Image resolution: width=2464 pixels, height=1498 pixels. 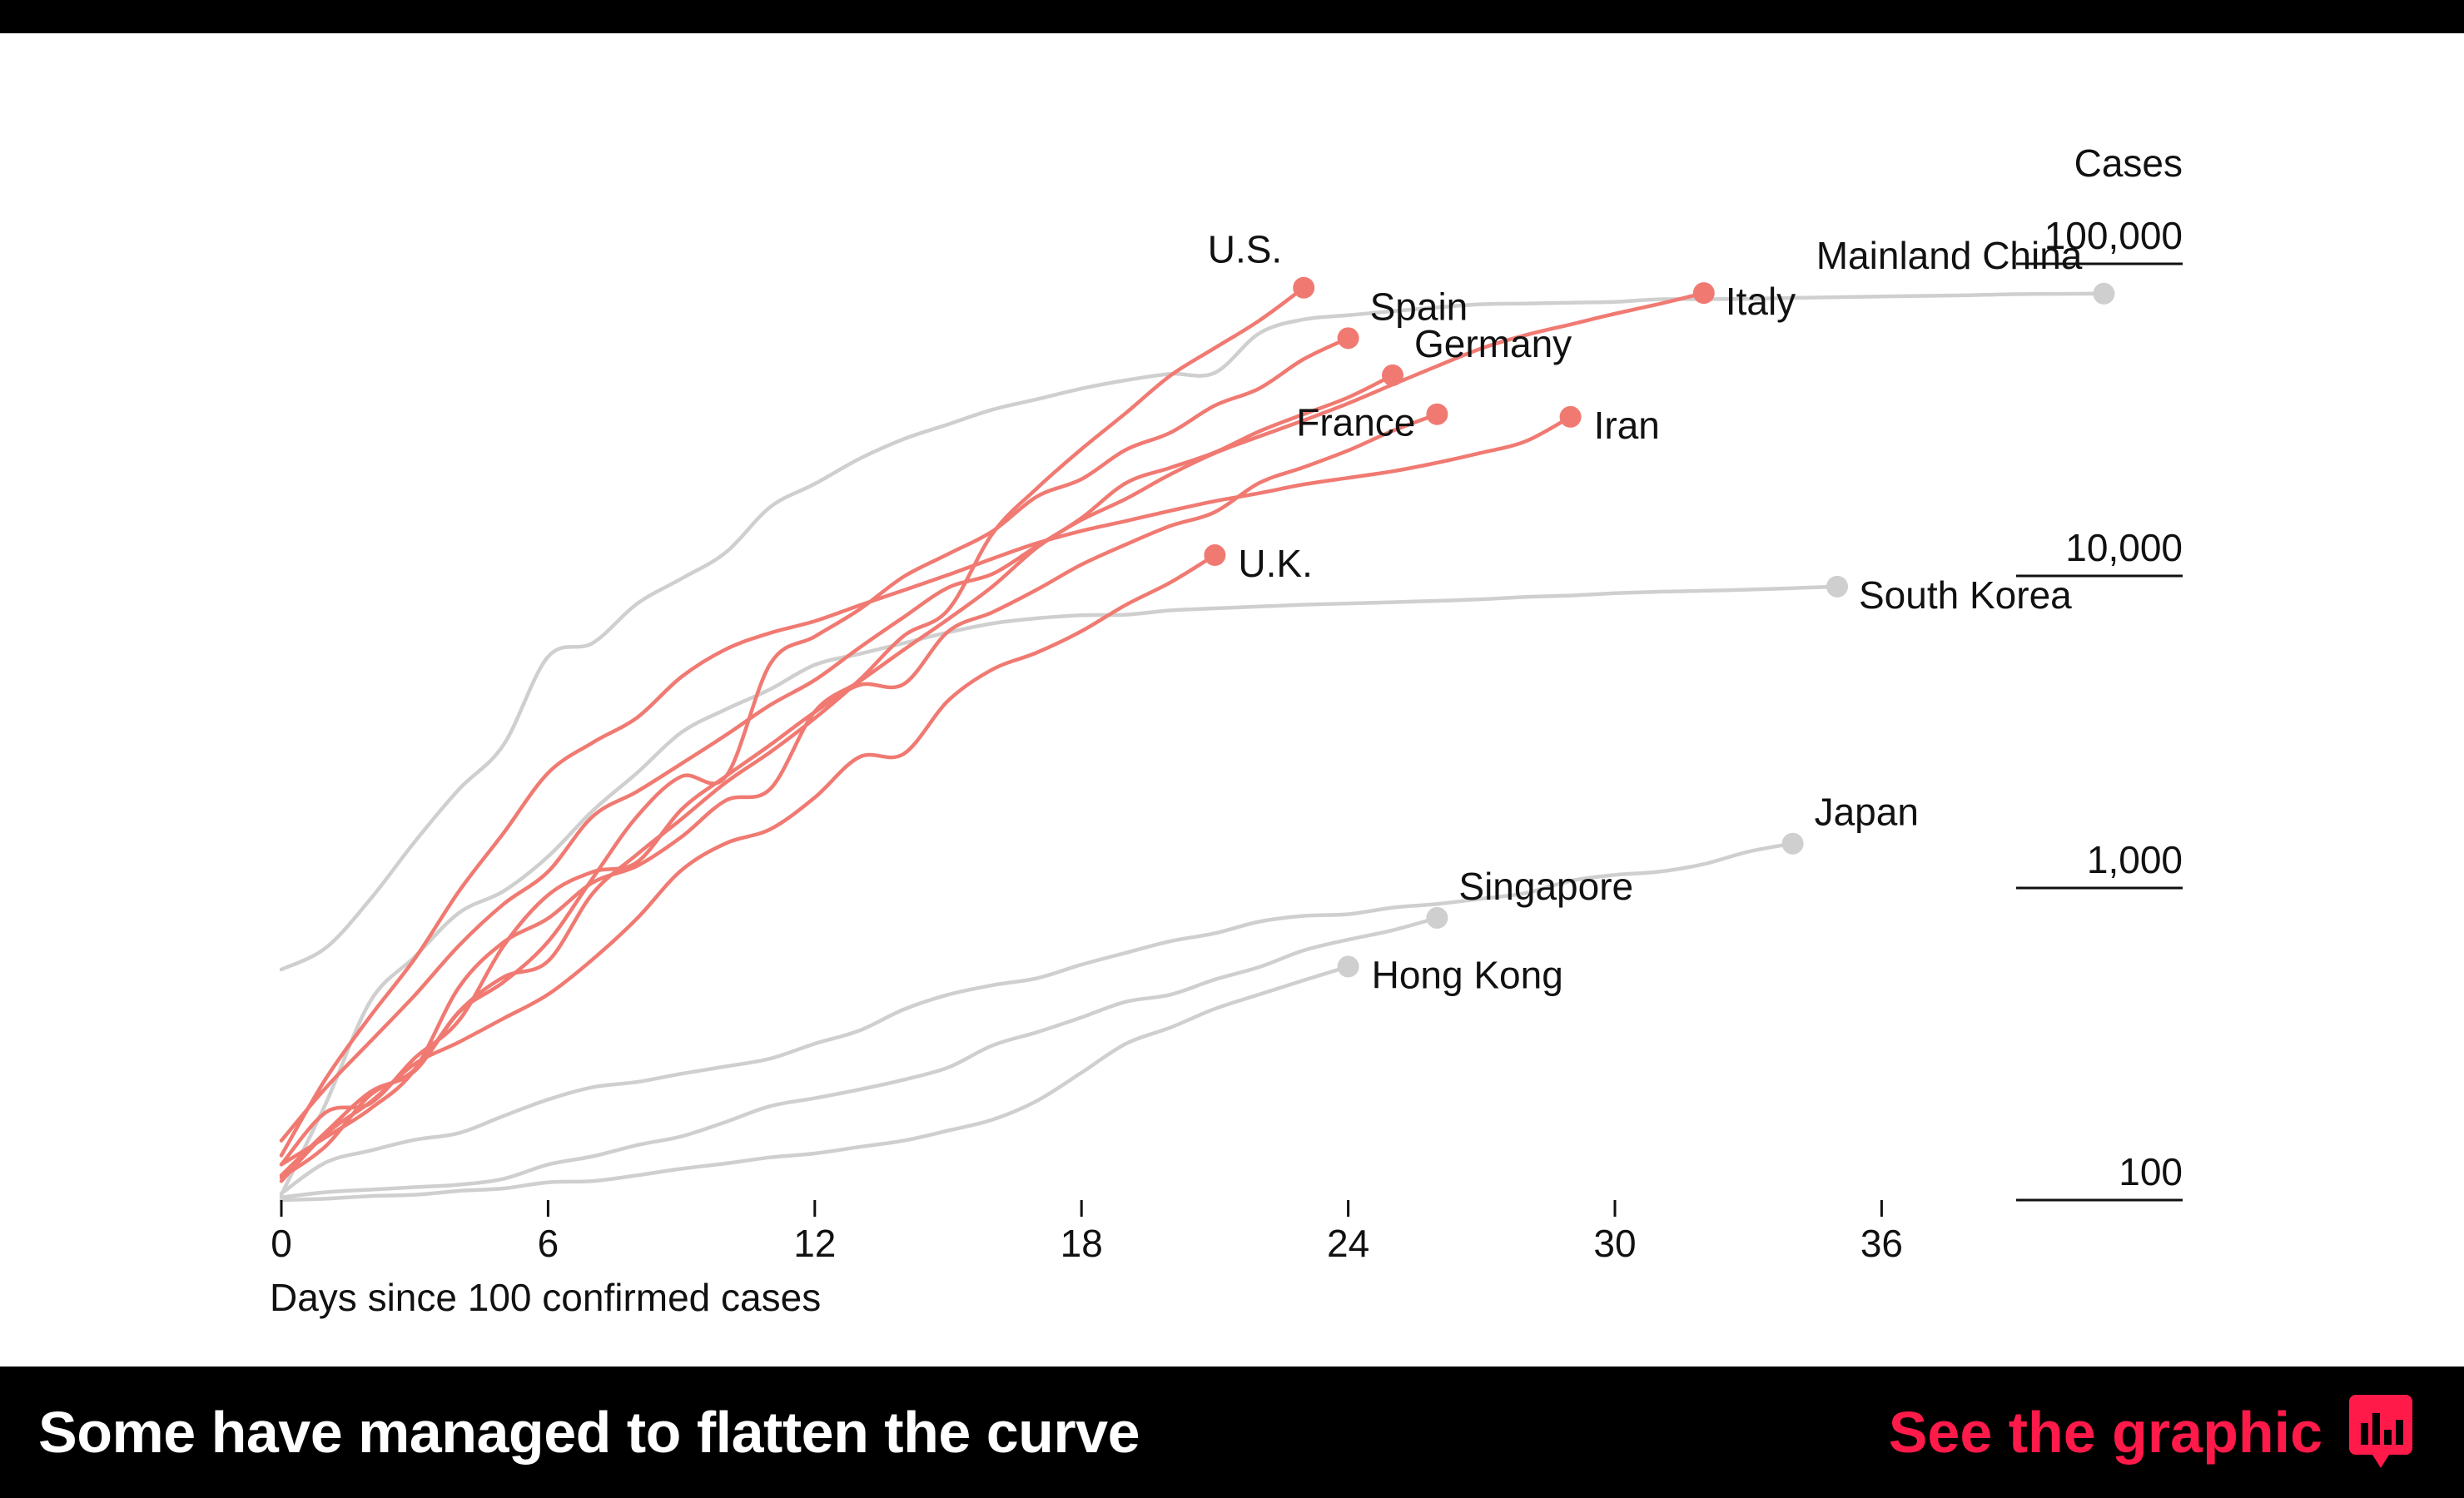 What do you see at coordinates (2151, 1171) in the screenshot?
I see `y-tick-label-100: 100` at bounding box center [2151, 1171].